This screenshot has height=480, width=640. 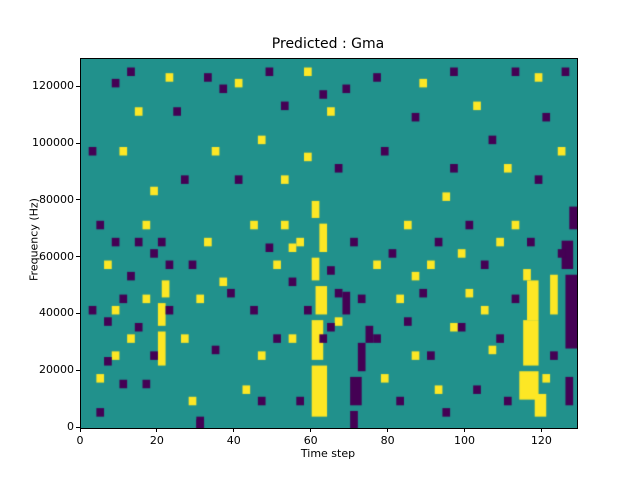 I want to click on y-tick-label: 100000, so click(x=53, y=143).